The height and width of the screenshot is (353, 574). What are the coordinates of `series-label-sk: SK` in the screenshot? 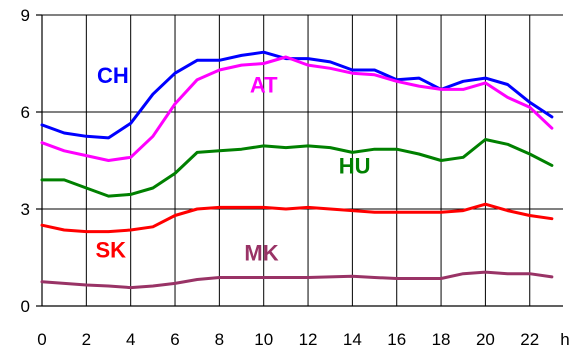 It's located at (110, 250).